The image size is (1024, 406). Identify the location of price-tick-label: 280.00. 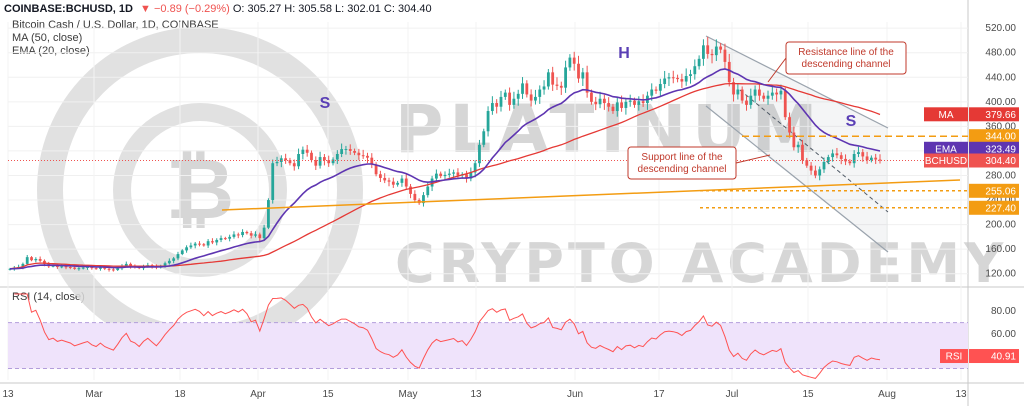
(1000, 175).